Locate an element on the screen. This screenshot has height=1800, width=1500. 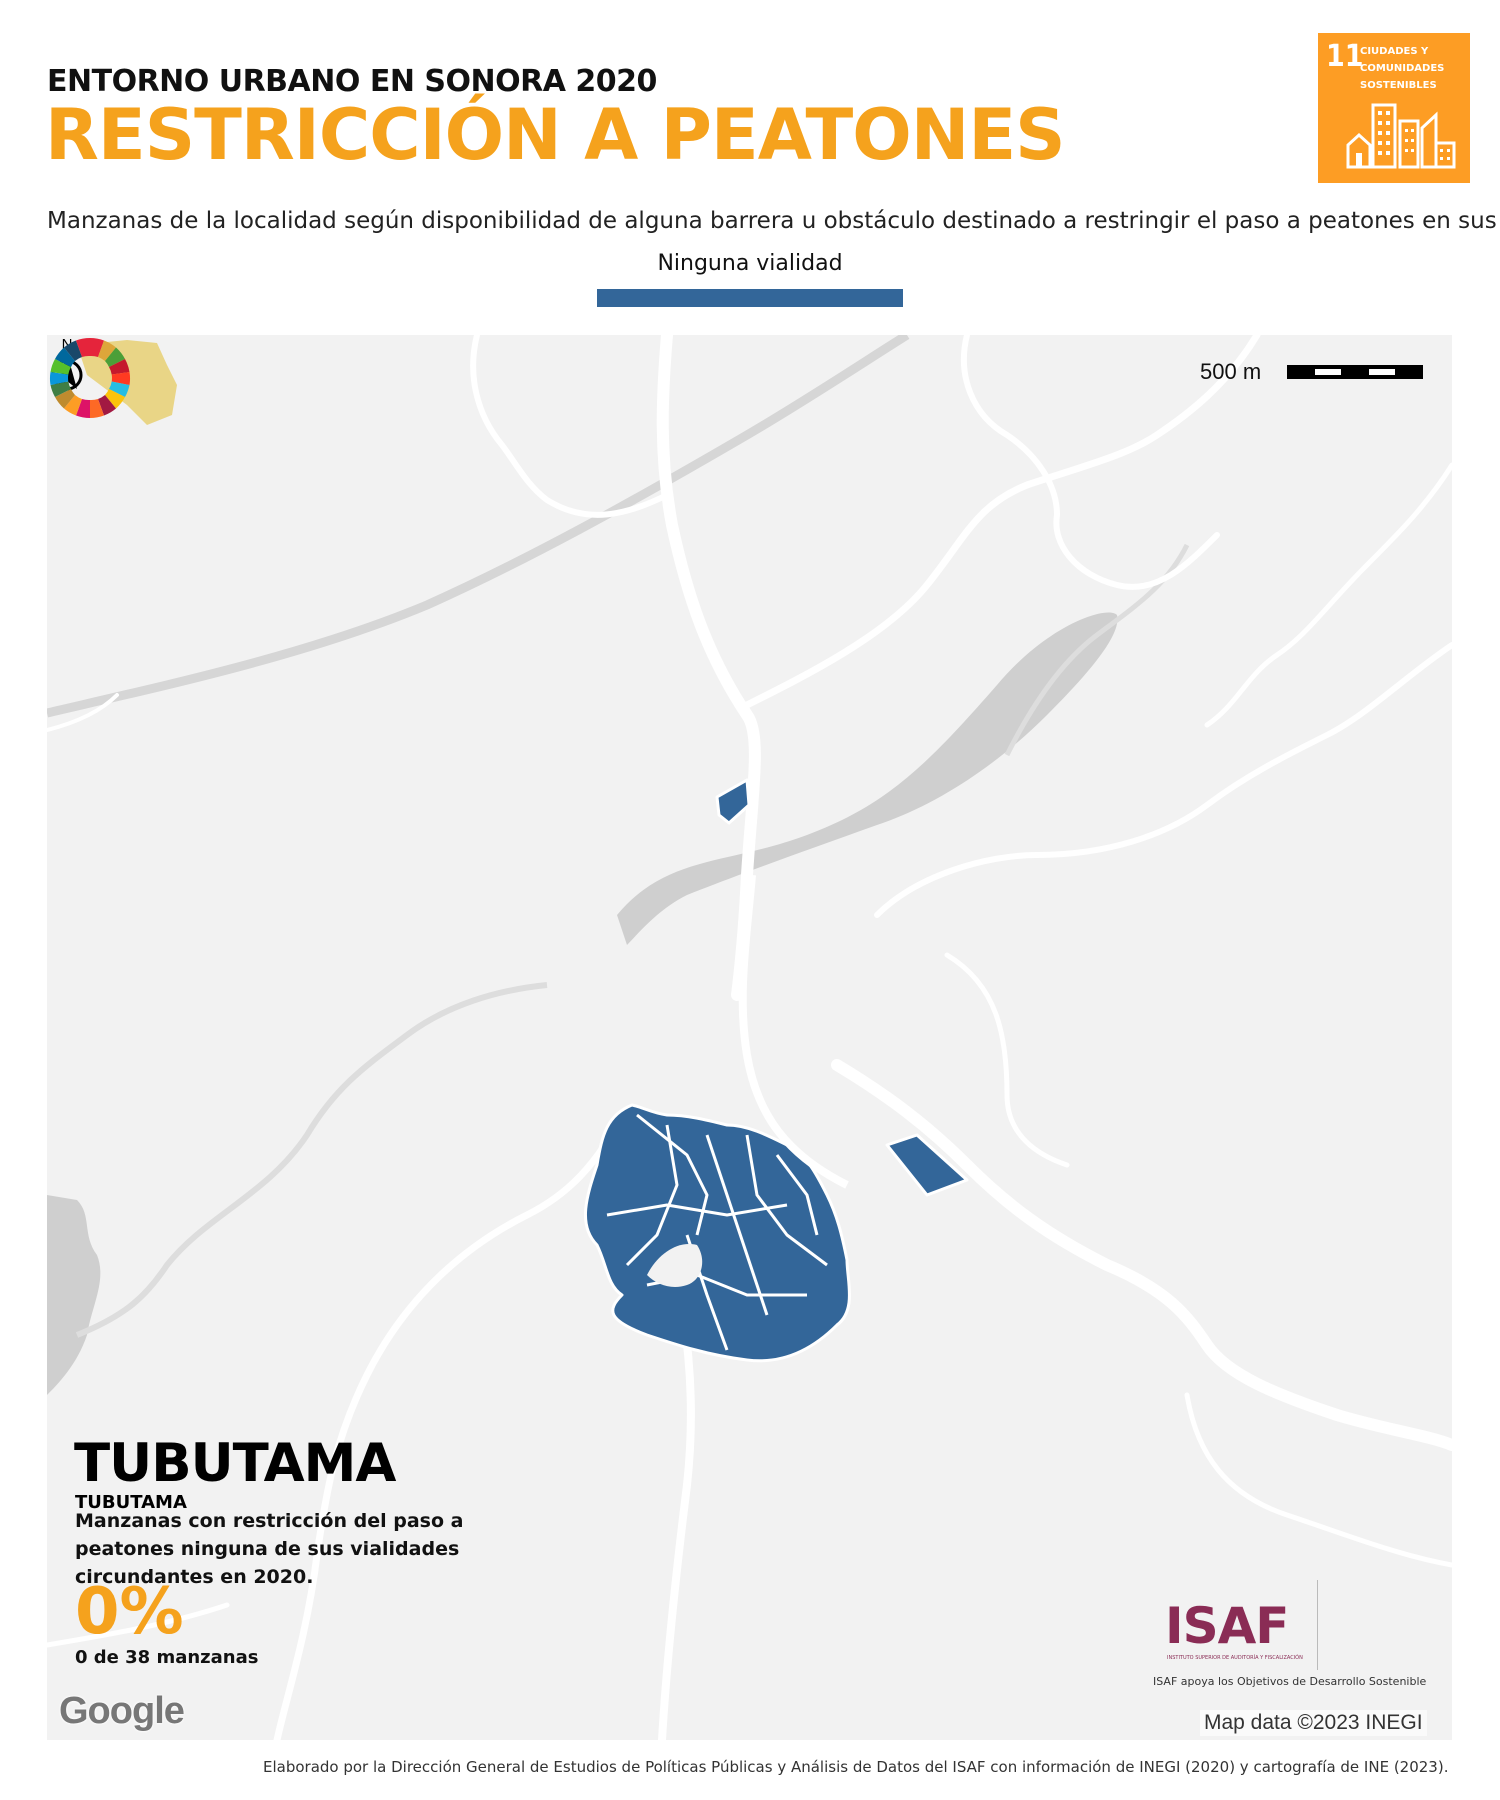
map-attribution: Map data ©2023 INEGI is located at coordinates (1313, 1723).